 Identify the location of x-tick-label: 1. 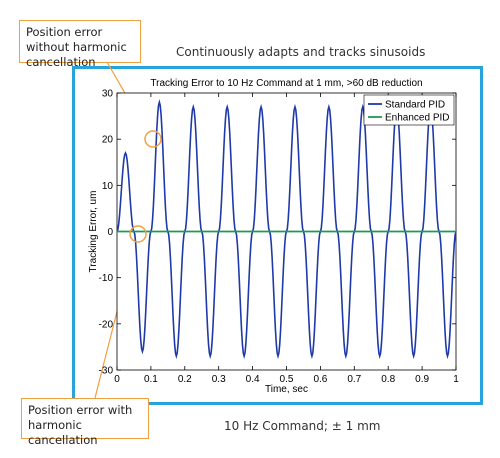
(456, 379).